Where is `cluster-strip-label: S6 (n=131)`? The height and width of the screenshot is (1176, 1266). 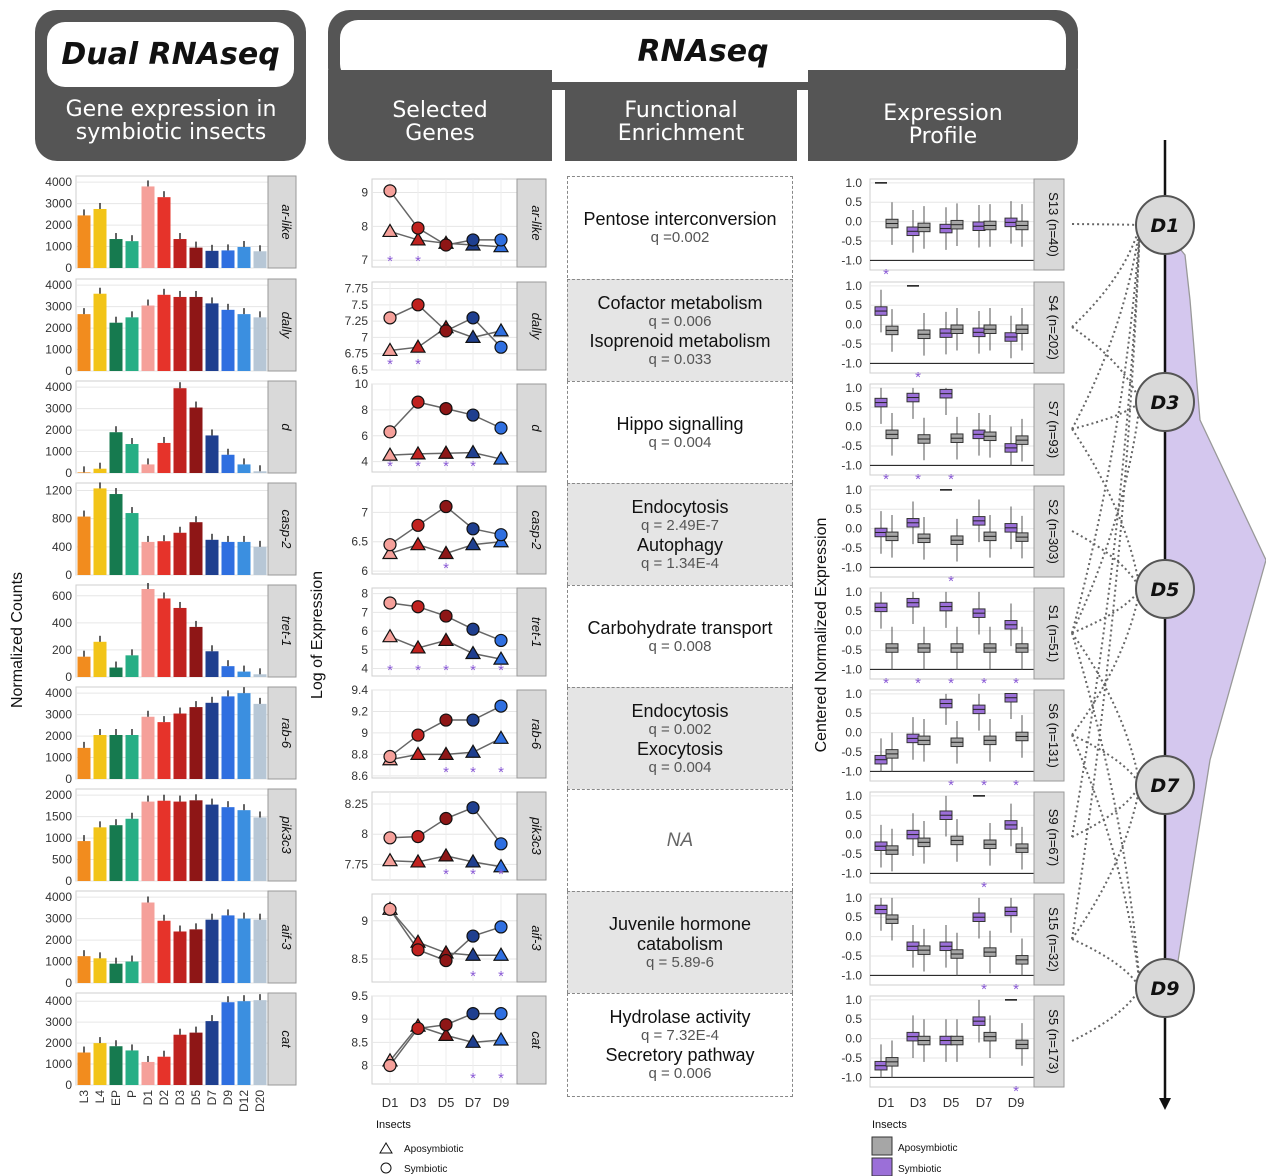 cluster-strip-label: S6 (n=131) is located at coordinates (1053, 735).